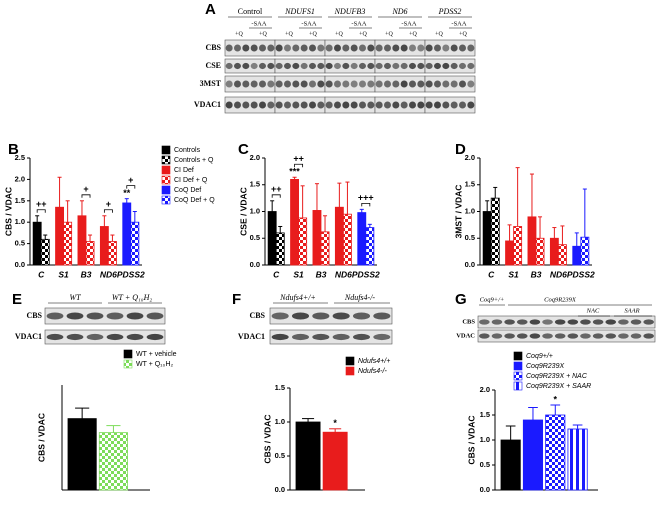 The image size is (666, 505). What do you see at coordinates (465, 335) in the screenshot?
I see `blot-row-label: VDAC` at bounding box center [465, 335].